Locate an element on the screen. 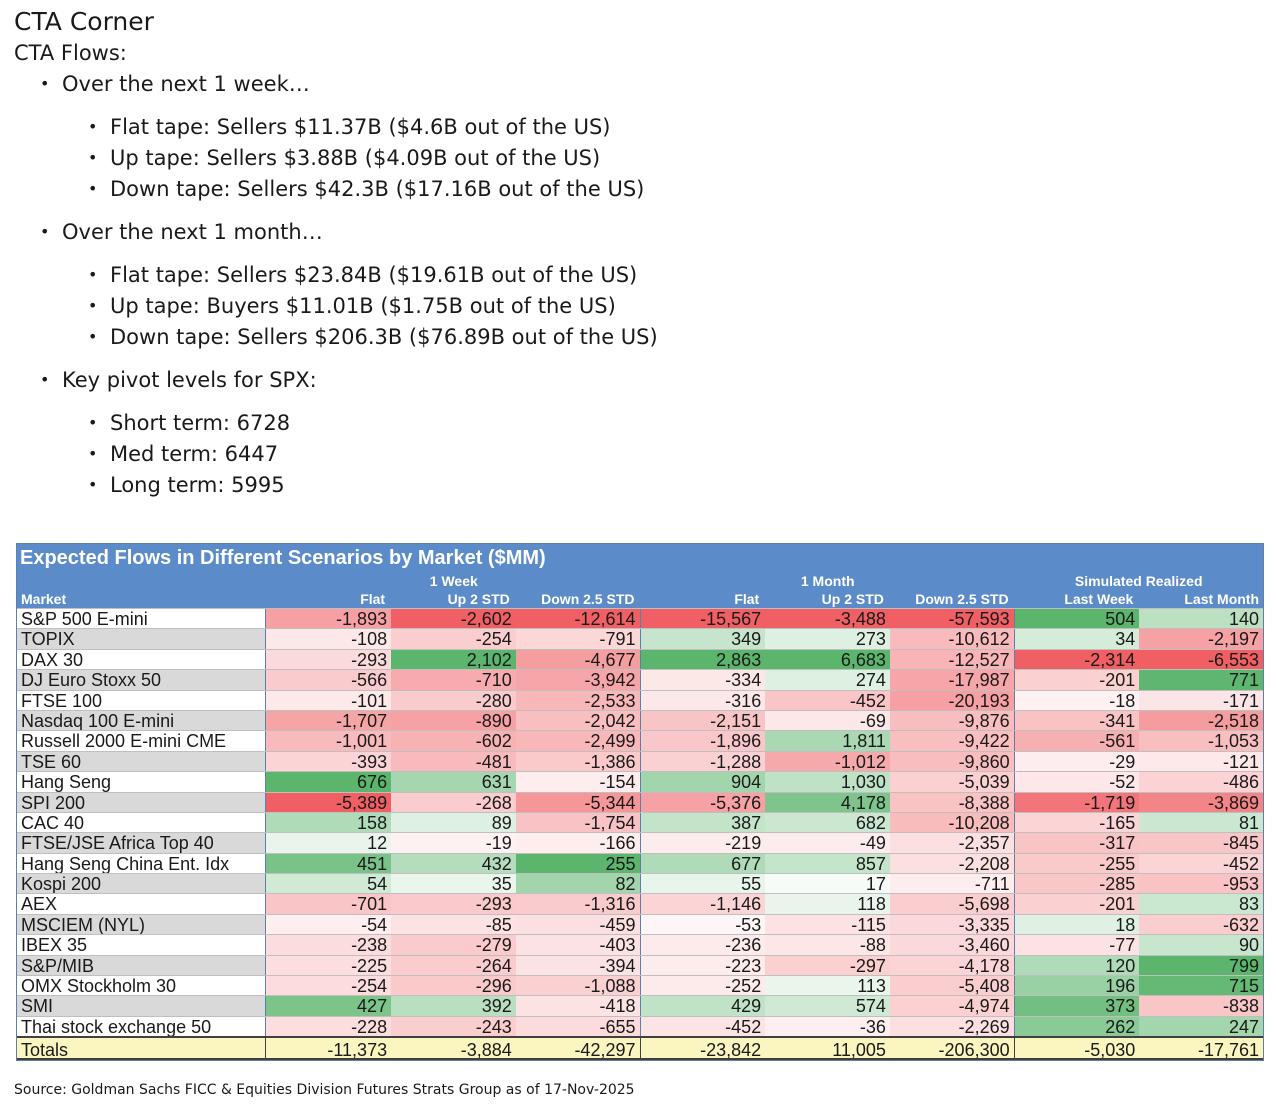 Image resolution: width=1276 pixels, height=1106 pixels. value-cell: -10,612 is located at coordinates (952, 639).